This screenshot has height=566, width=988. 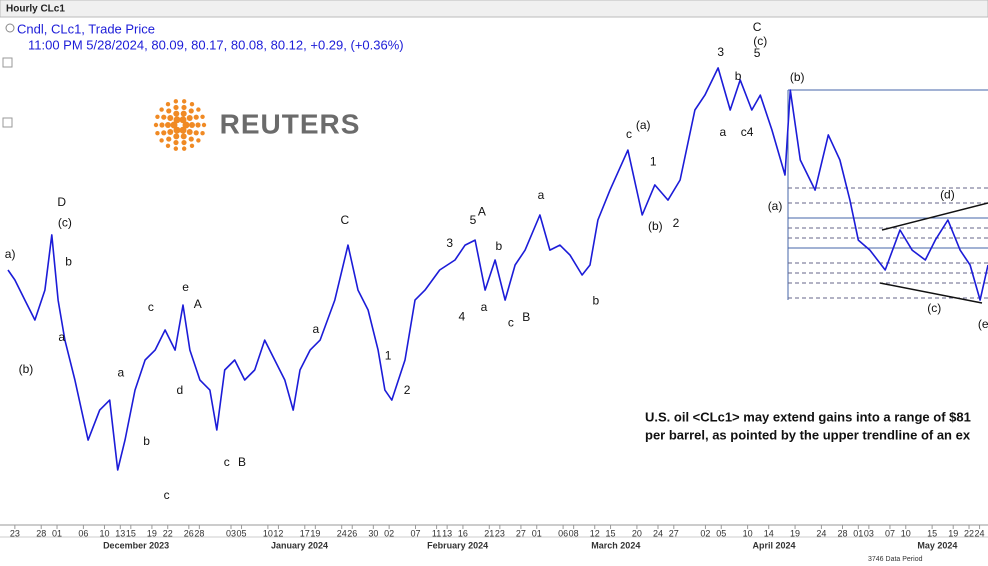 I want to click on footer: 3746 Data Period, so click(x=895, y=559).